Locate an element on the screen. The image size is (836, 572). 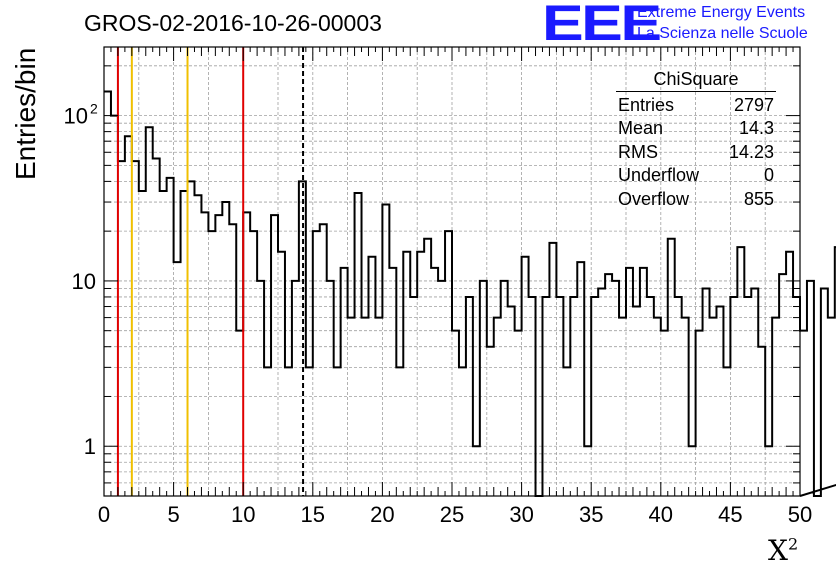
x-axis-label: X2 is located at coordinates (783, 550).